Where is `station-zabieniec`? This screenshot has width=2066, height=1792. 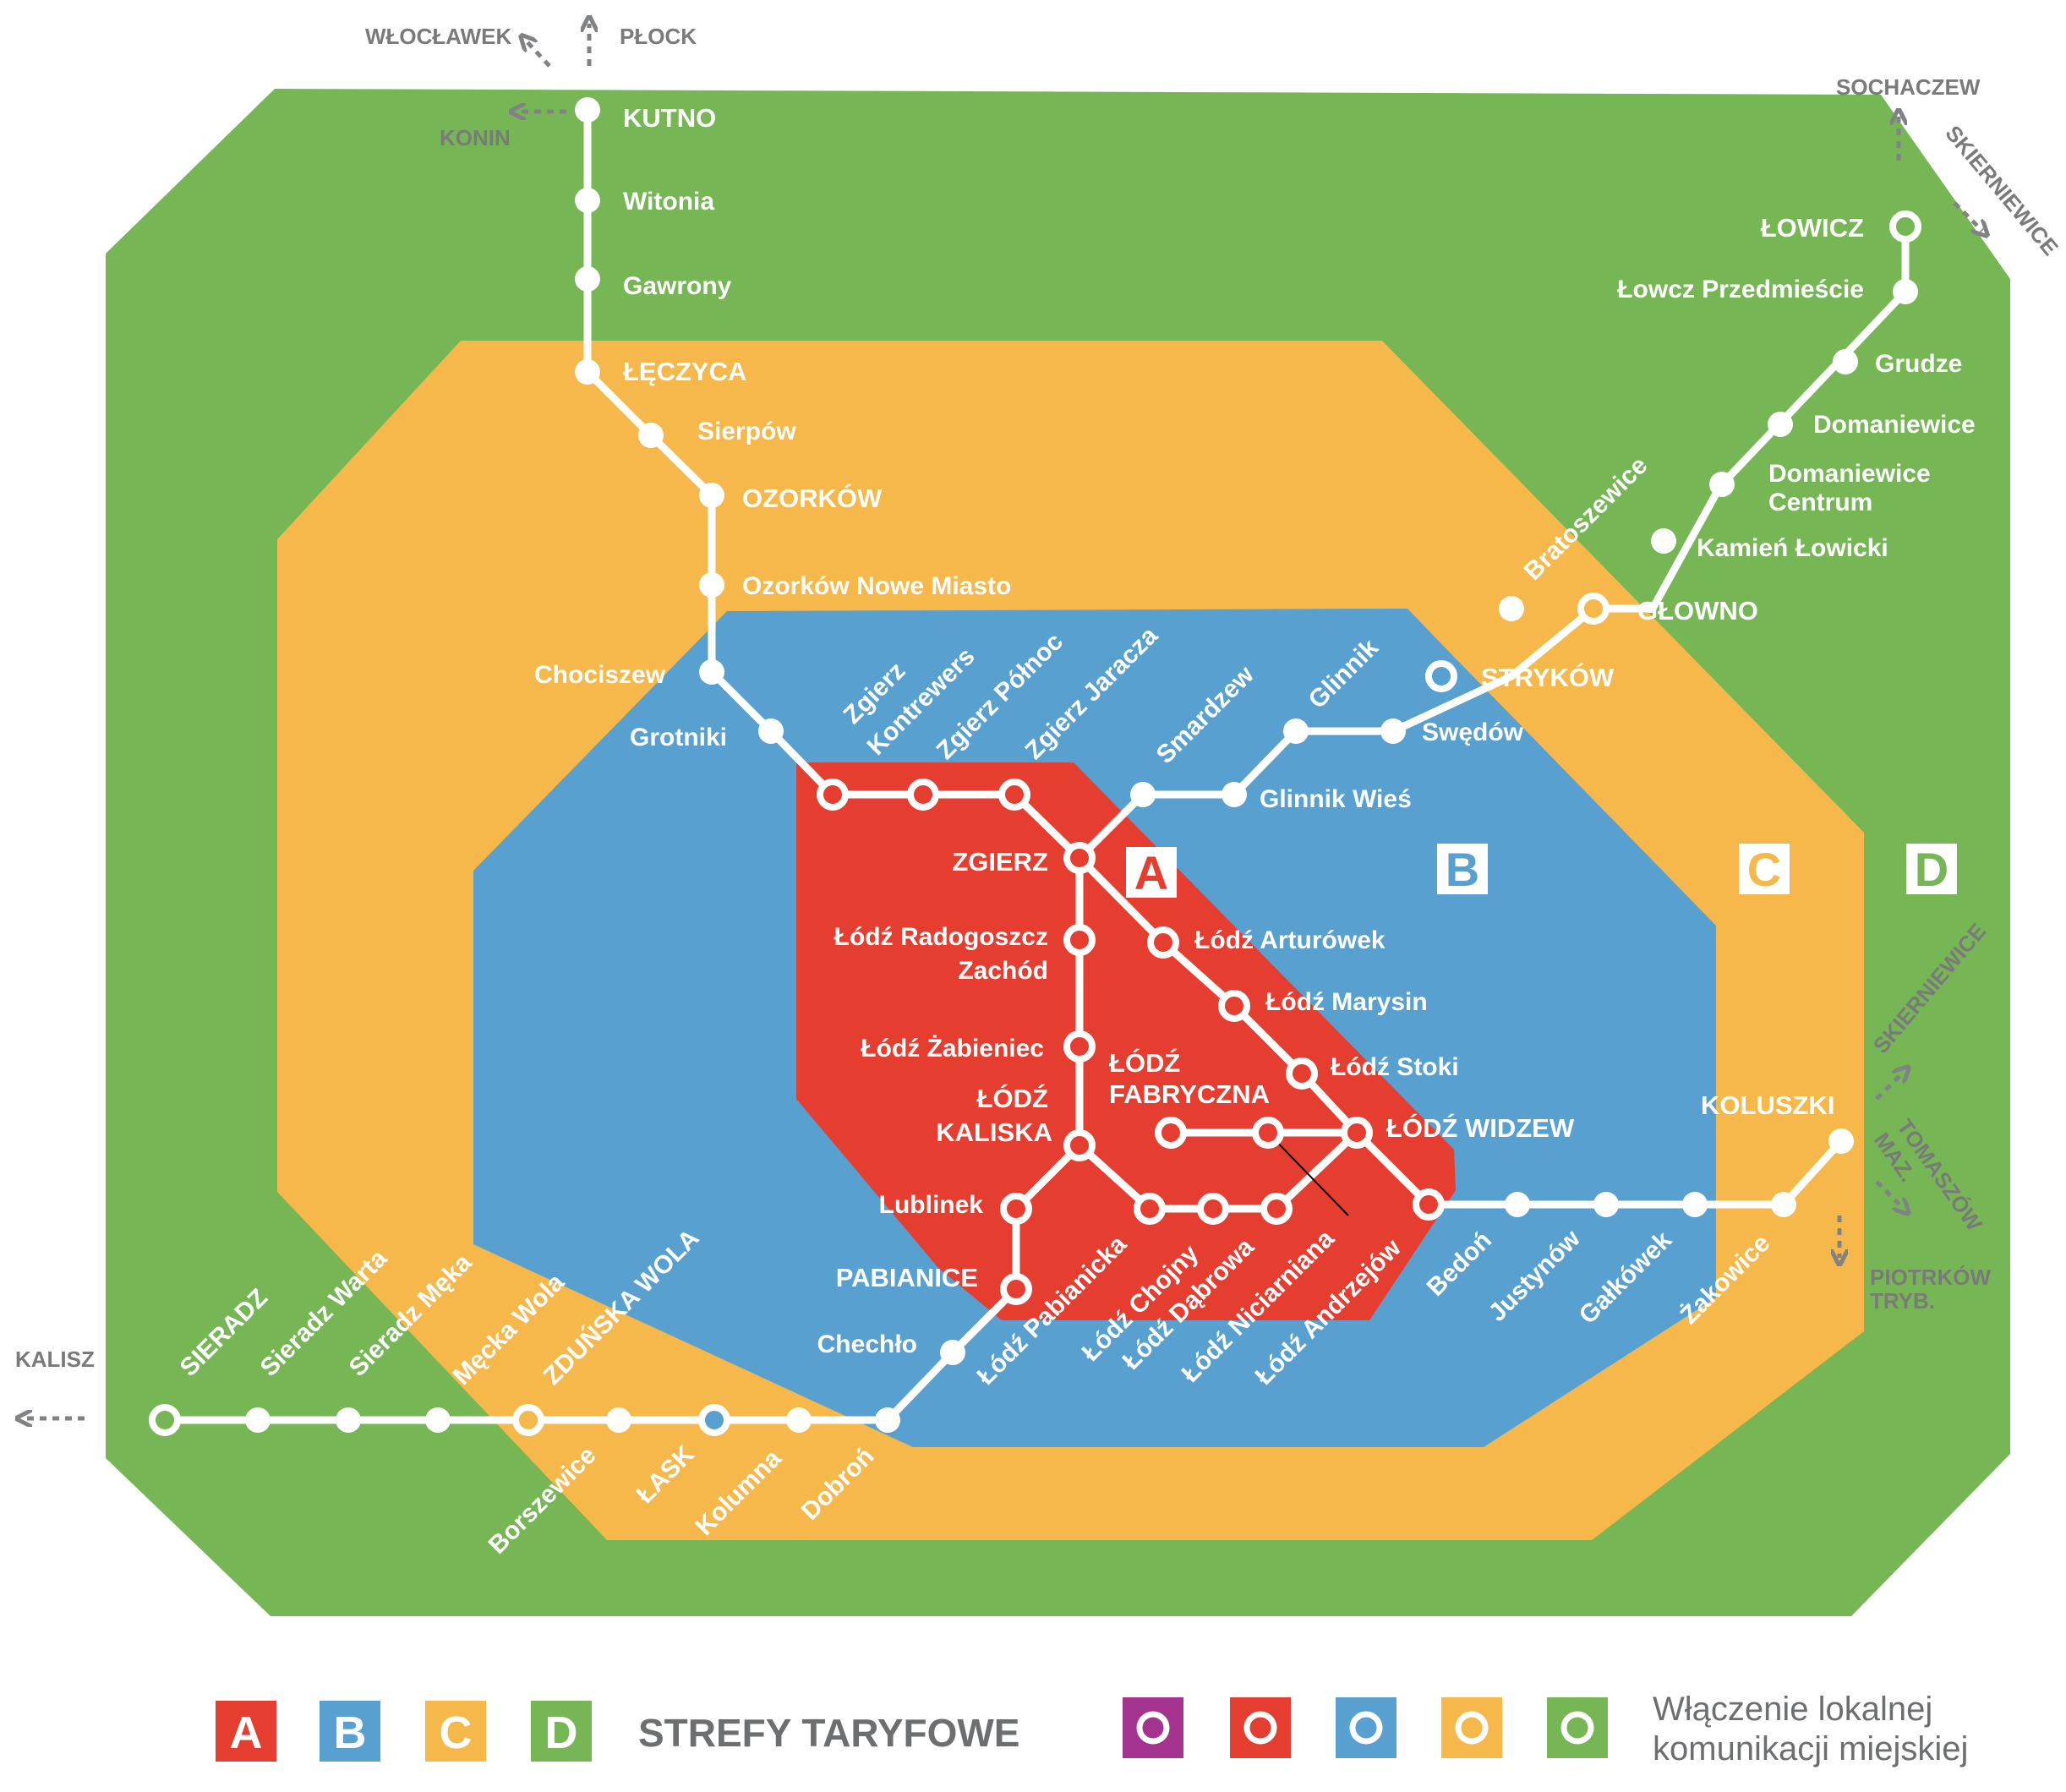 station-zabieniec is located at coordinates (1079, 1046).